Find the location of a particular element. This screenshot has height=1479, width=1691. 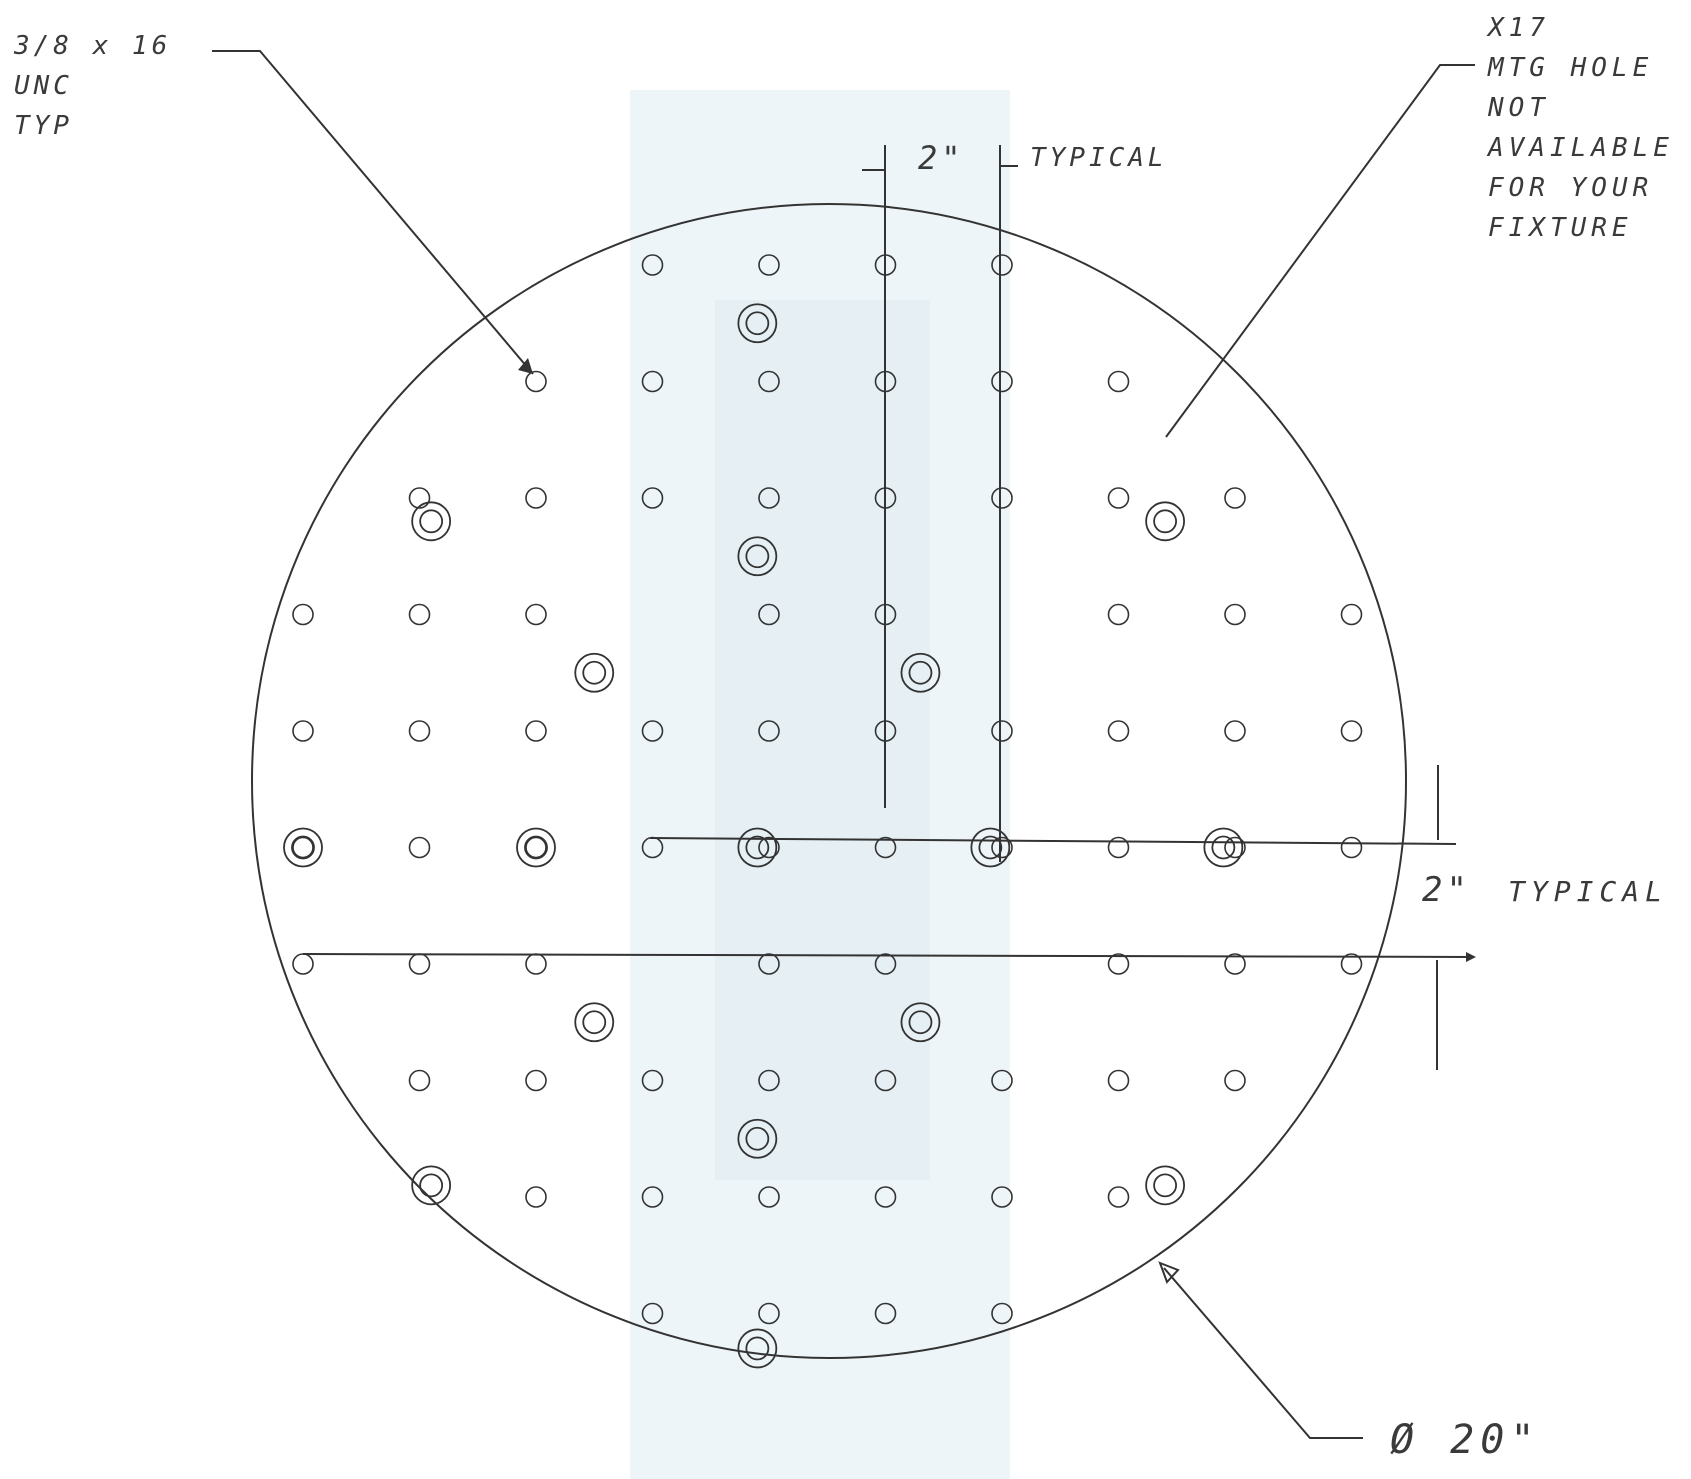

mtg-callout-line: X17 is located at coordinates (1519, 28).